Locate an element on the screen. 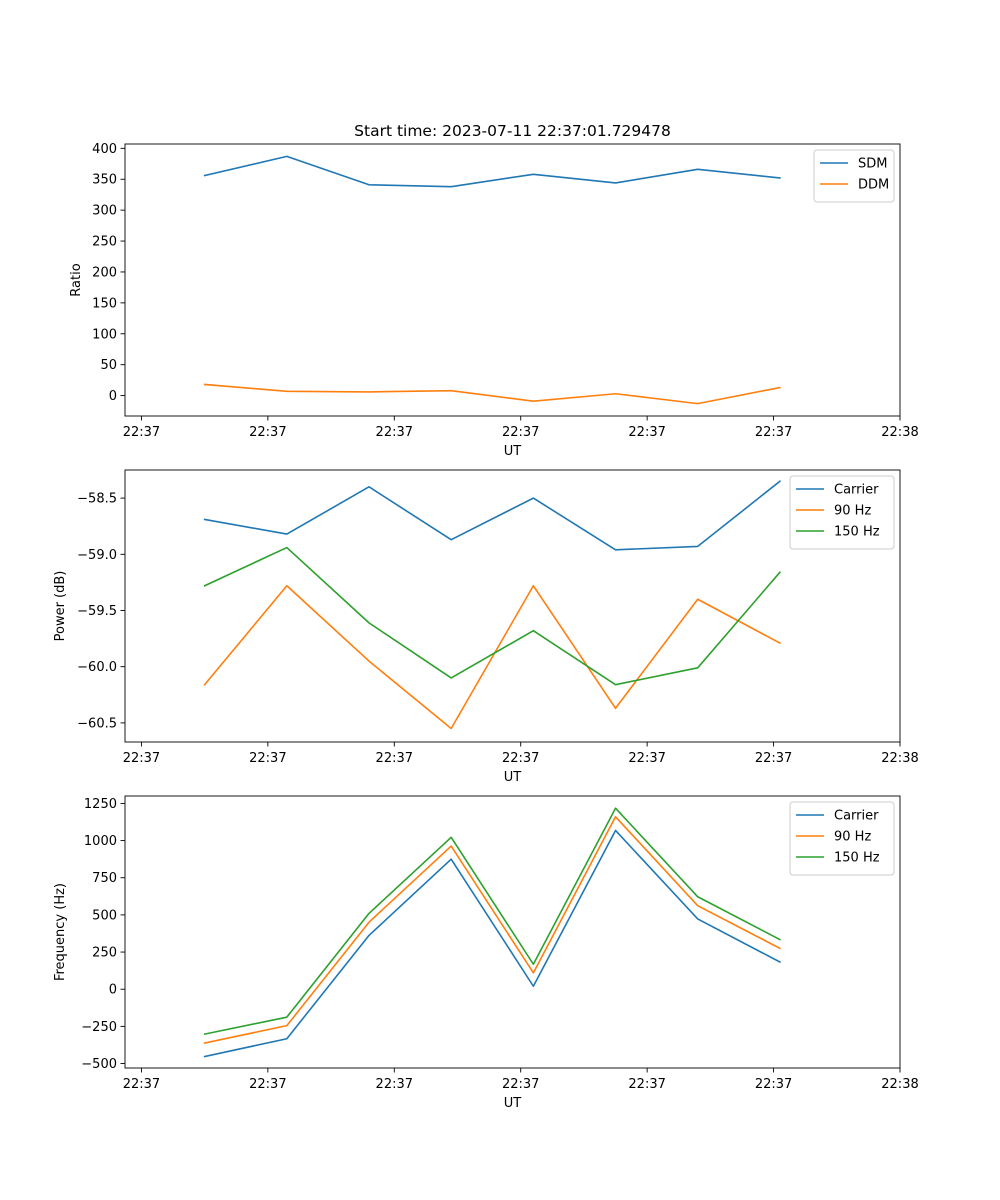 This screenshot has height=1200, width=1000. y-tick-label: −60.5 is located at coordinates (97, 723).